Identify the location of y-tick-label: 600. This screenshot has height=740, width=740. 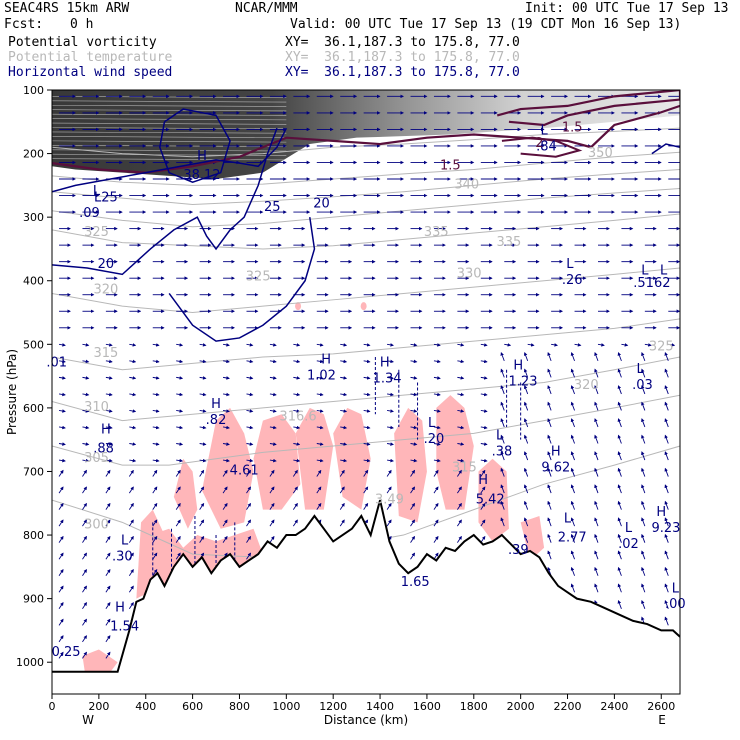
(33, 408).